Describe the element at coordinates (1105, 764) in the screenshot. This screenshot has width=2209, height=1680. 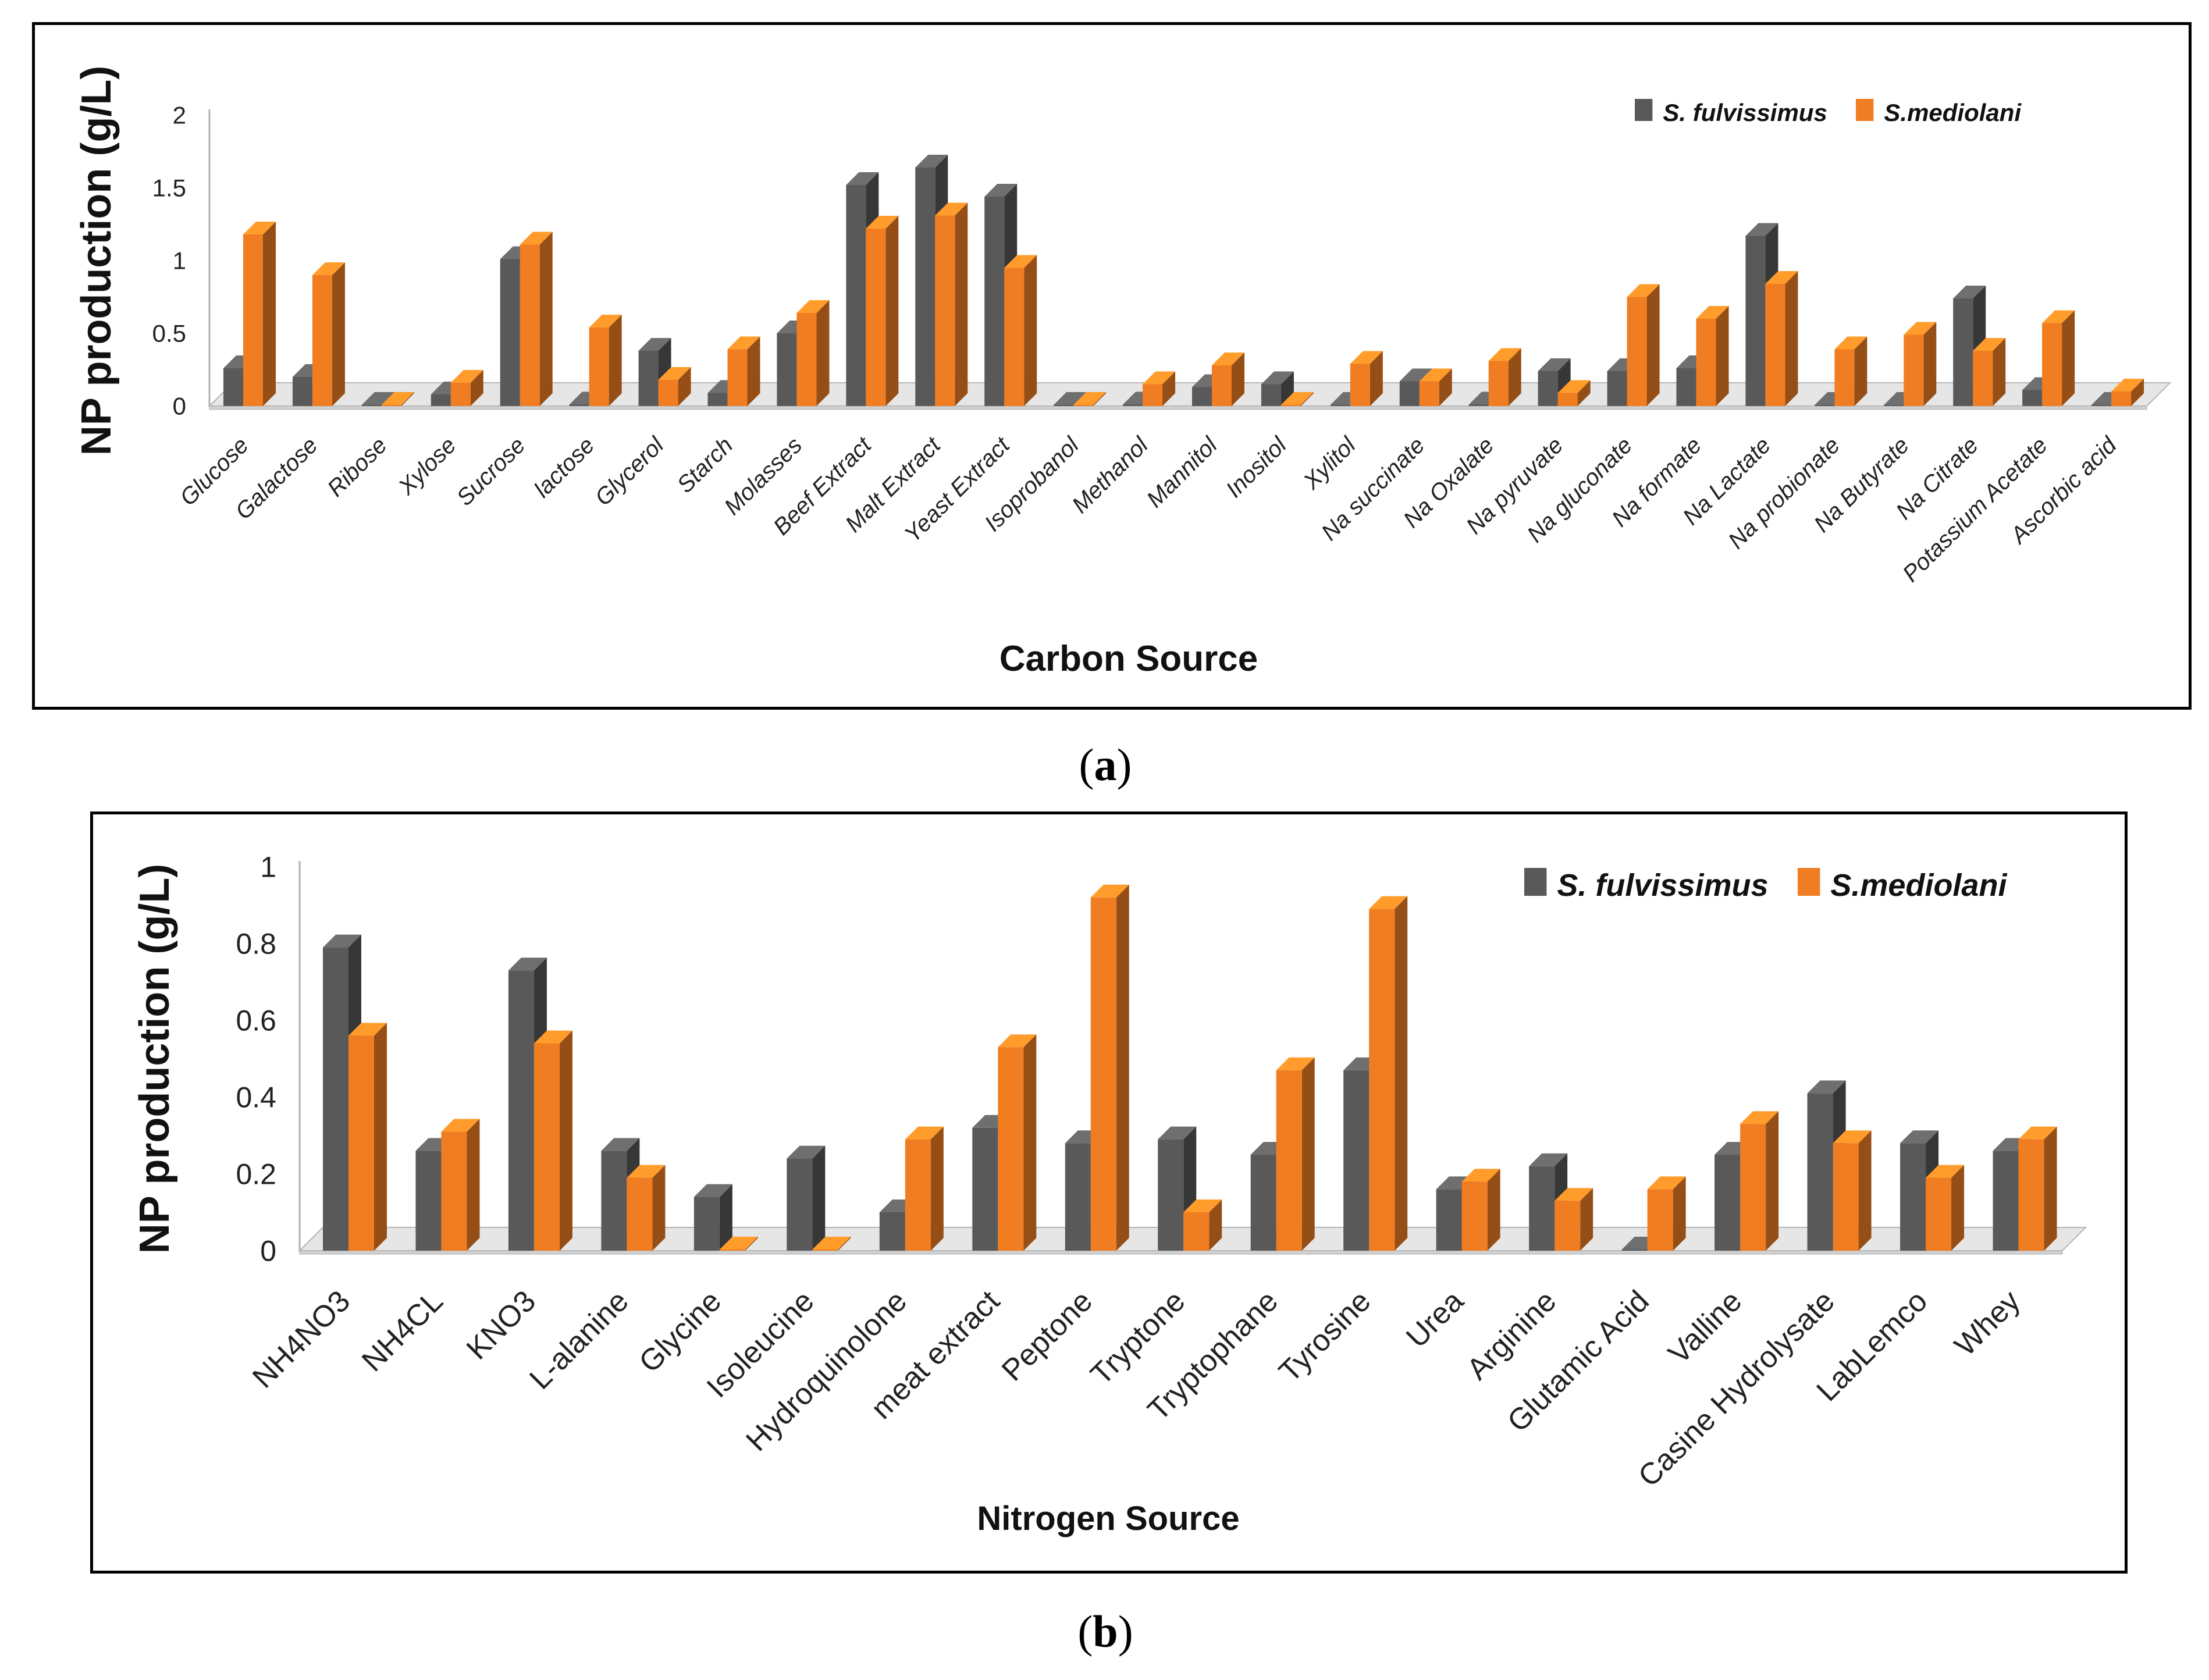
I see `caption-a: (a)` at that location.